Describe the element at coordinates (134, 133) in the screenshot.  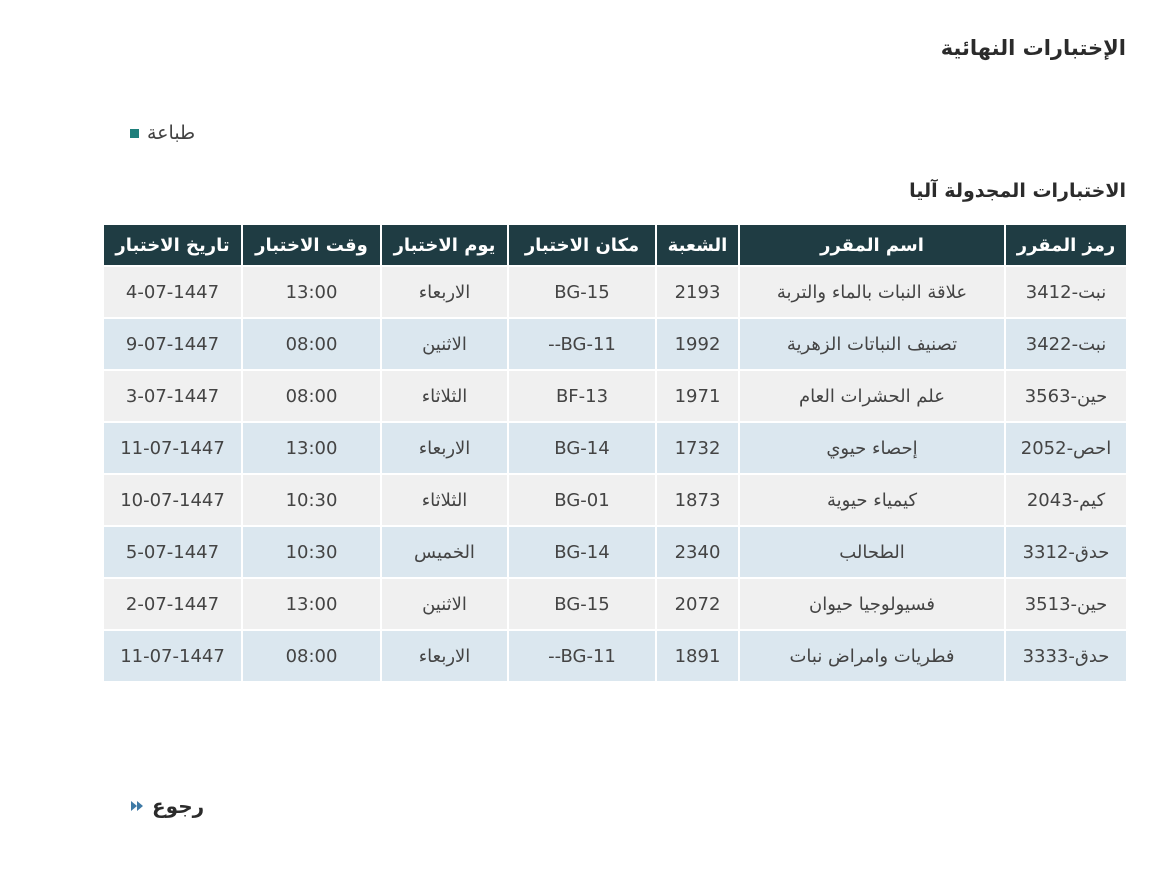
I see `print-icon` at that location.